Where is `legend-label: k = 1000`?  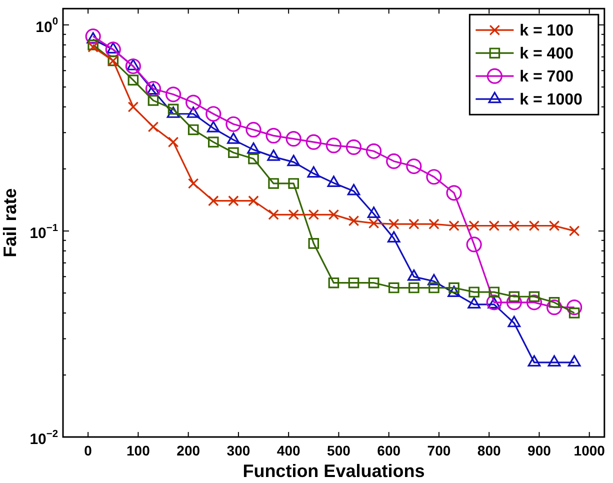
legend-label: k = 1000 is located at coordinates (551, 100).